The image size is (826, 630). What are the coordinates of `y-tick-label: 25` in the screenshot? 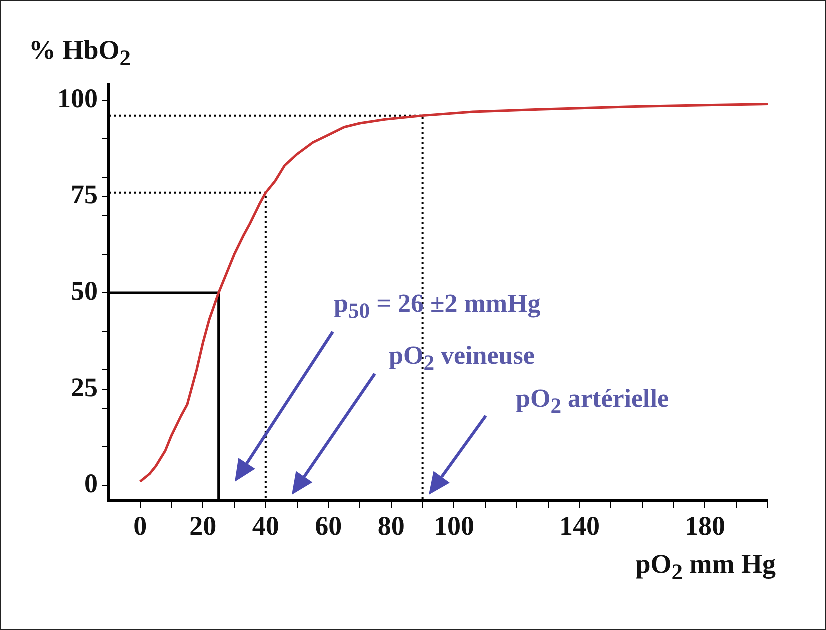 It's located at (84, 387).